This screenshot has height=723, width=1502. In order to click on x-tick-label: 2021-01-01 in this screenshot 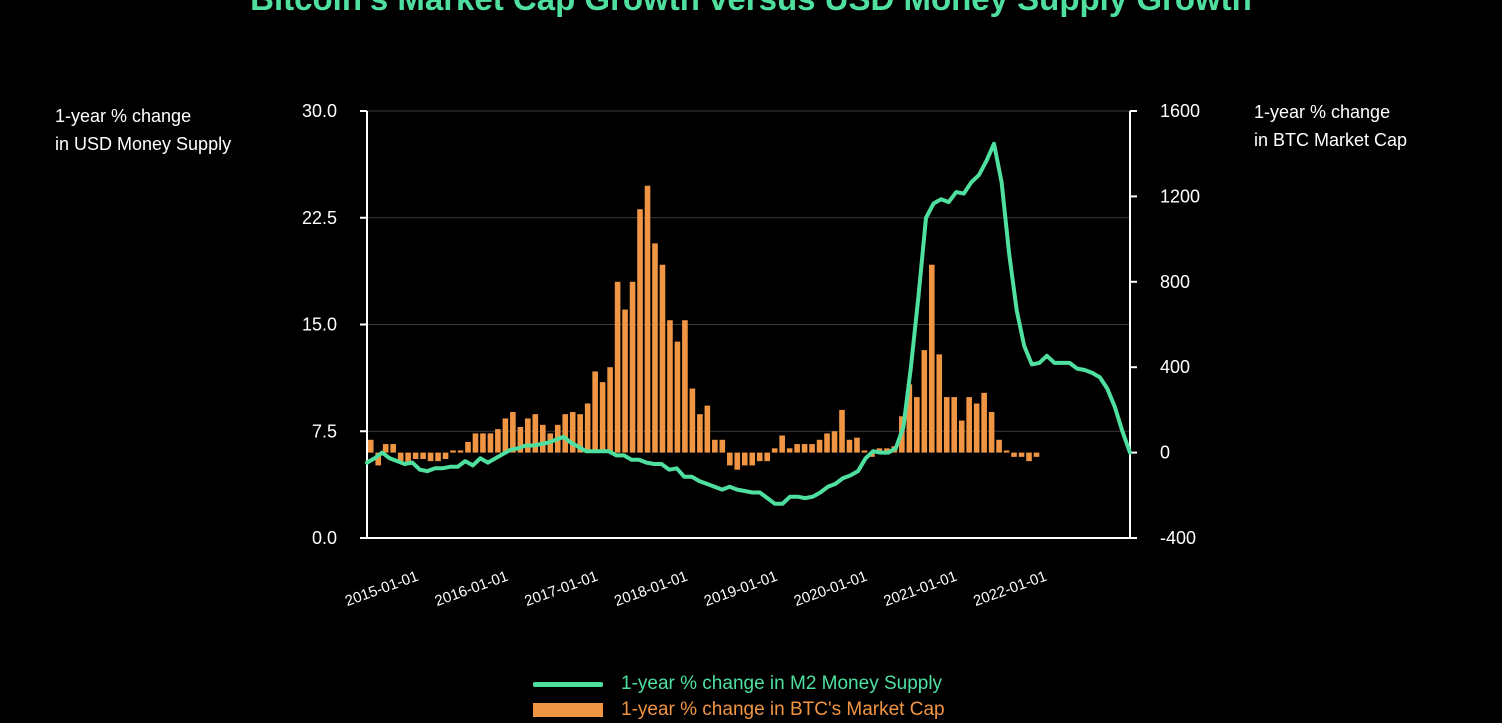, I will do `click(920, 589)`.